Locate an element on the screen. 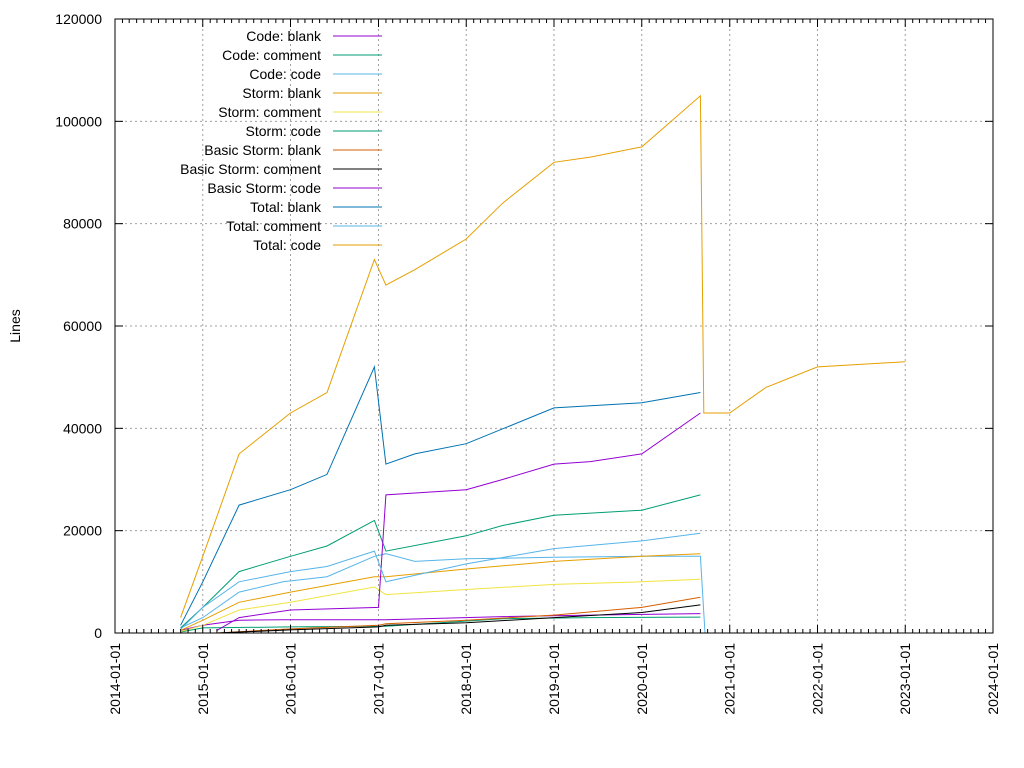 The height and width of the screenshot is (768, 1024). y-tick-label: 100000 is located at coordinates (78, 121).